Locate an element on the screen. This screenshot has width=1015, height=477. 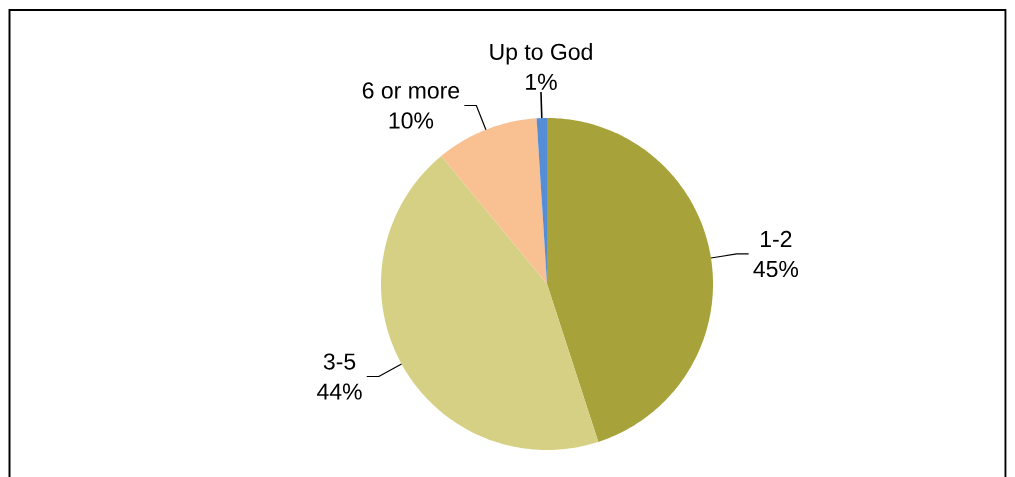
data-label: 10% is located at coordinates (411, 120).